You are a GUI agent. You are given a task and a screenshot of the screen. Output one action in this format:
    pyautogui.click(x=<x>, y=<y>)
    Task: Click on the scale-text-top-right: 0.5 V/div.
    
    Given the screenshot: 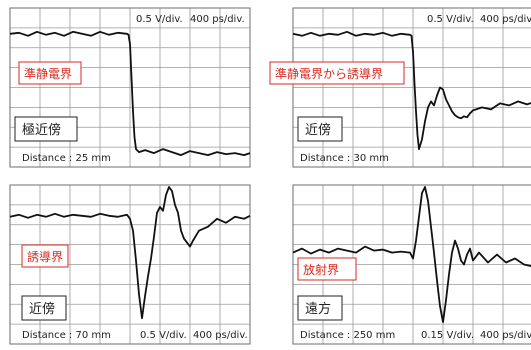 What is the action you would take?
    pyautogui.click(x=450, y=19)
    